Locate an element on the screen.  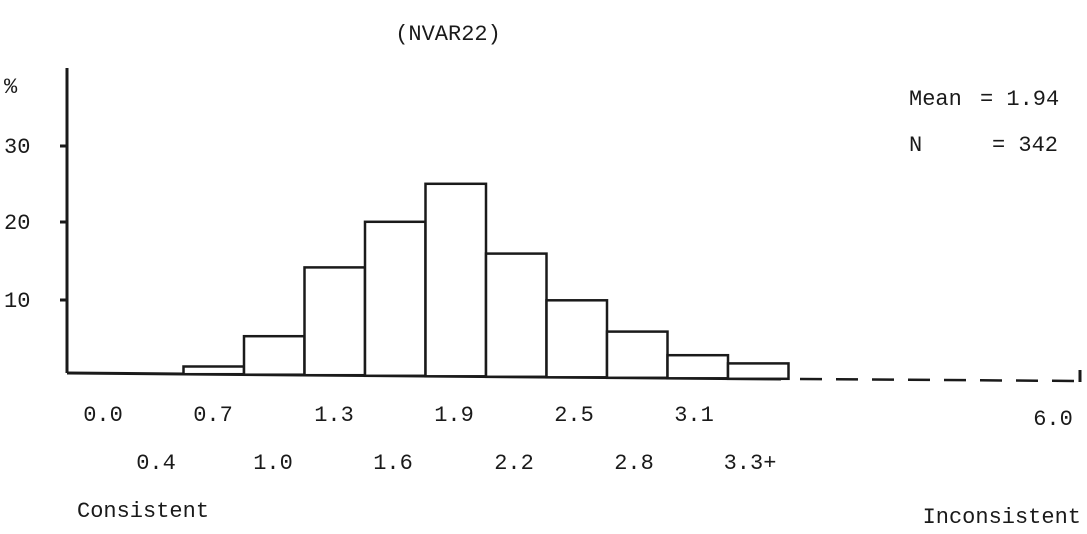
x-tick-label: 6.0 is located at coordinates (1053, 419).